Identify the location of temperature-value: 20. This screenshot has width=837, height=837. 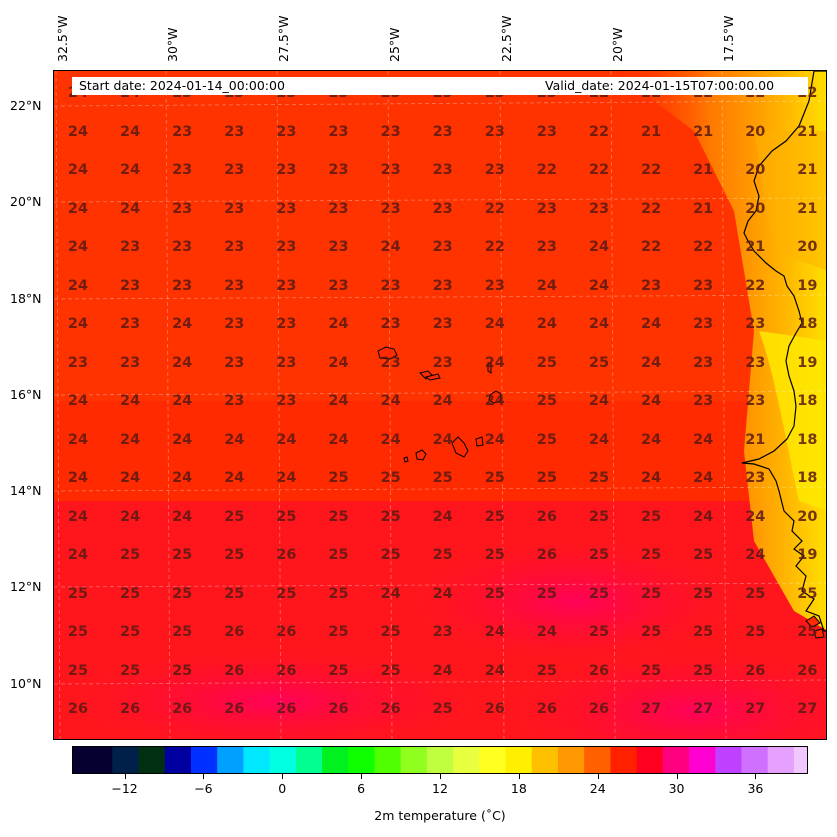
(807, 516).